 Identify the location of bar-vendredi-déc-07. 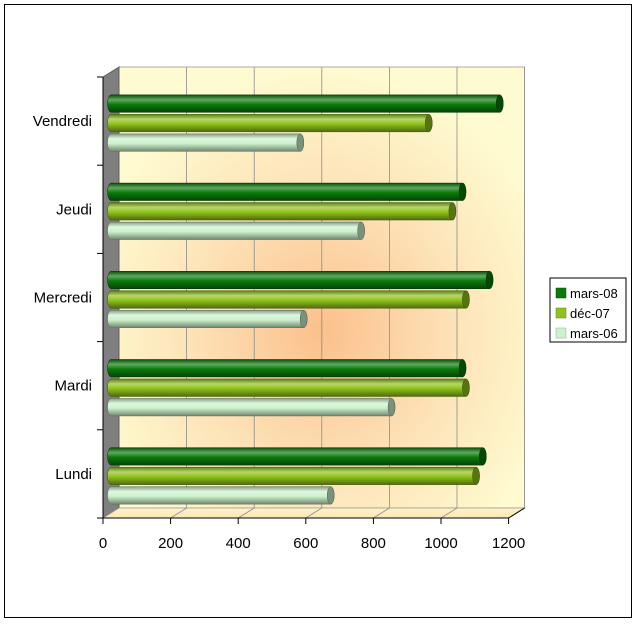
(270, 123).